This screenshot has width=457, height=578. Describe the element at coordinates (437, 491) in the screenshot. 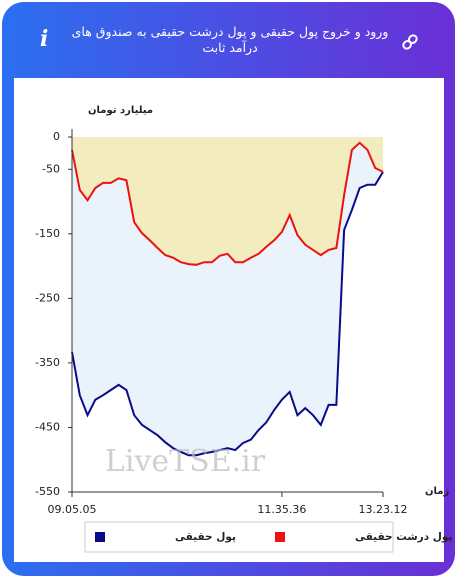

I see `x-axis-label: زمان` at that location.